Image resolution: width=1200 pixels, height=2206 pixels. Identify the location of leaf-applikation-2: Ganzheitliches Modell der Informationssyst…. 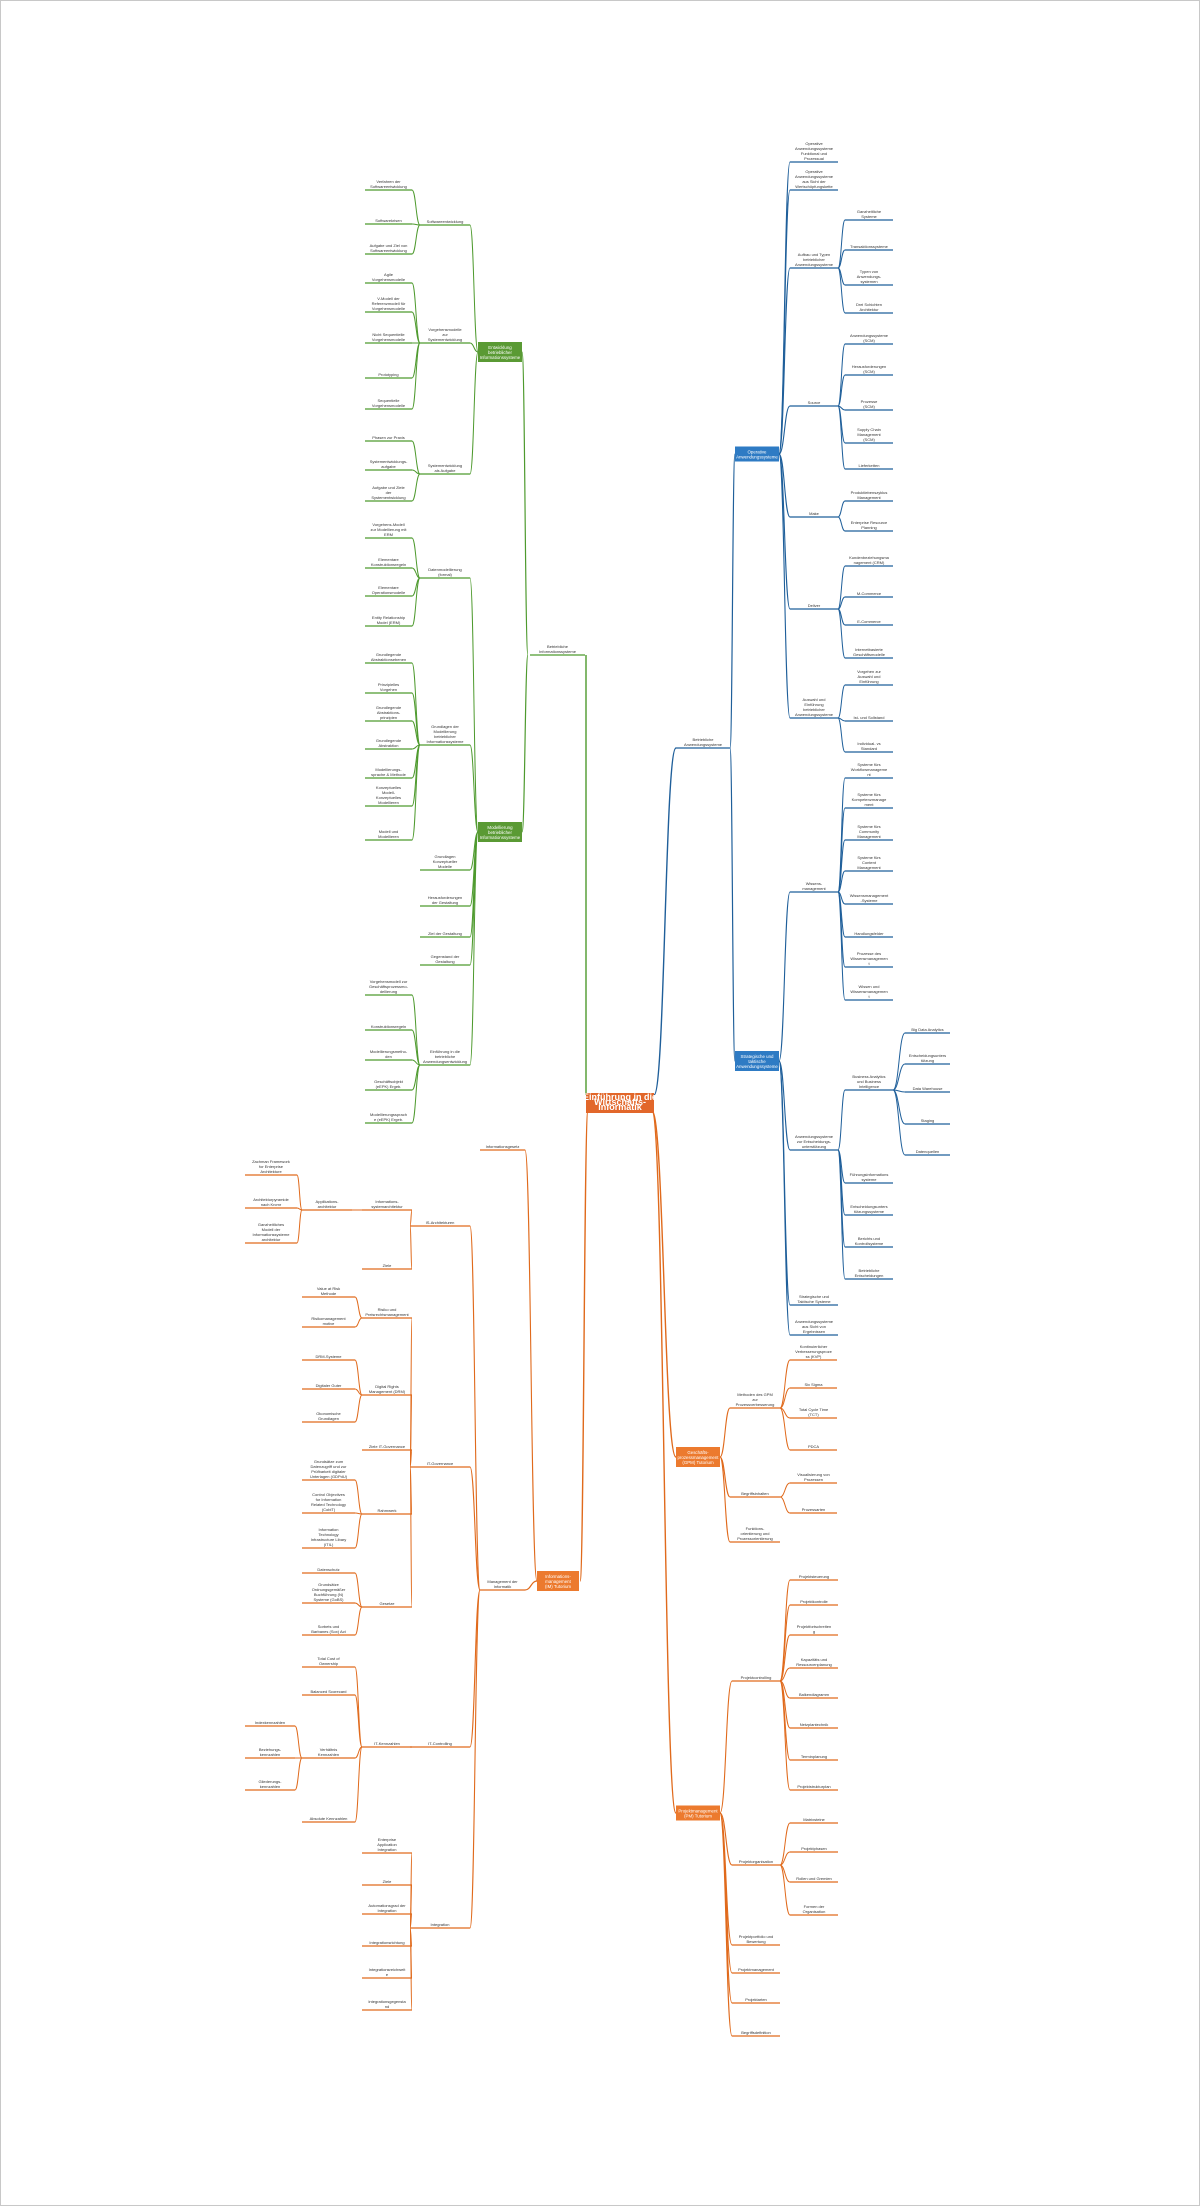
(272, 1232).